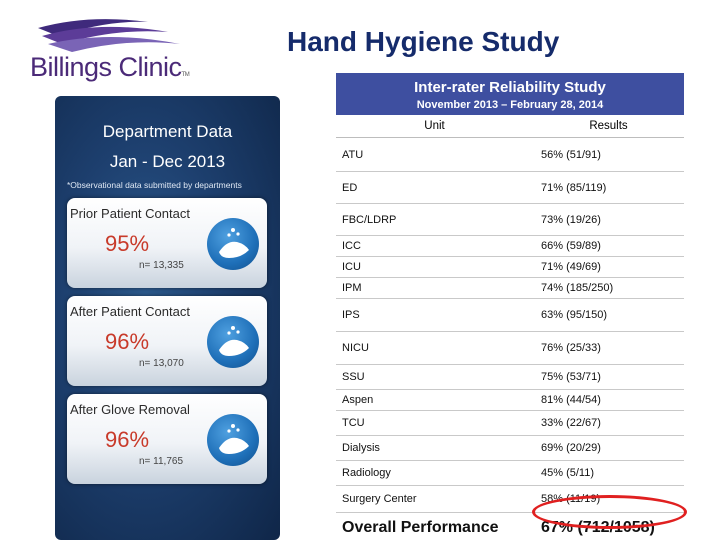 This screenshot has height=543, width=720. Describe the element at coordinates (510, 423) in the screenshot. I see `table-row: TCU 33% (22/67)` at that location.